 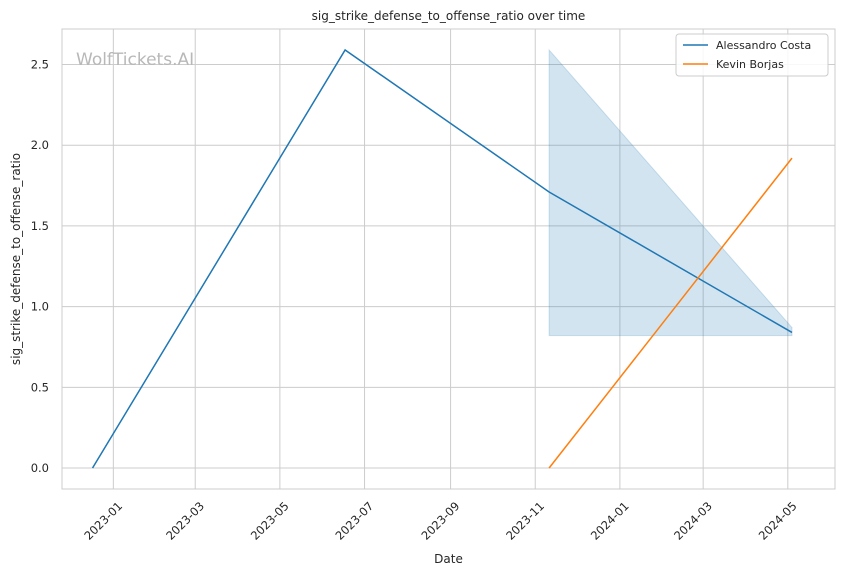 I want to click on legend: Alessandro Costa Kevin Borjas, so click(x=752, y=55).